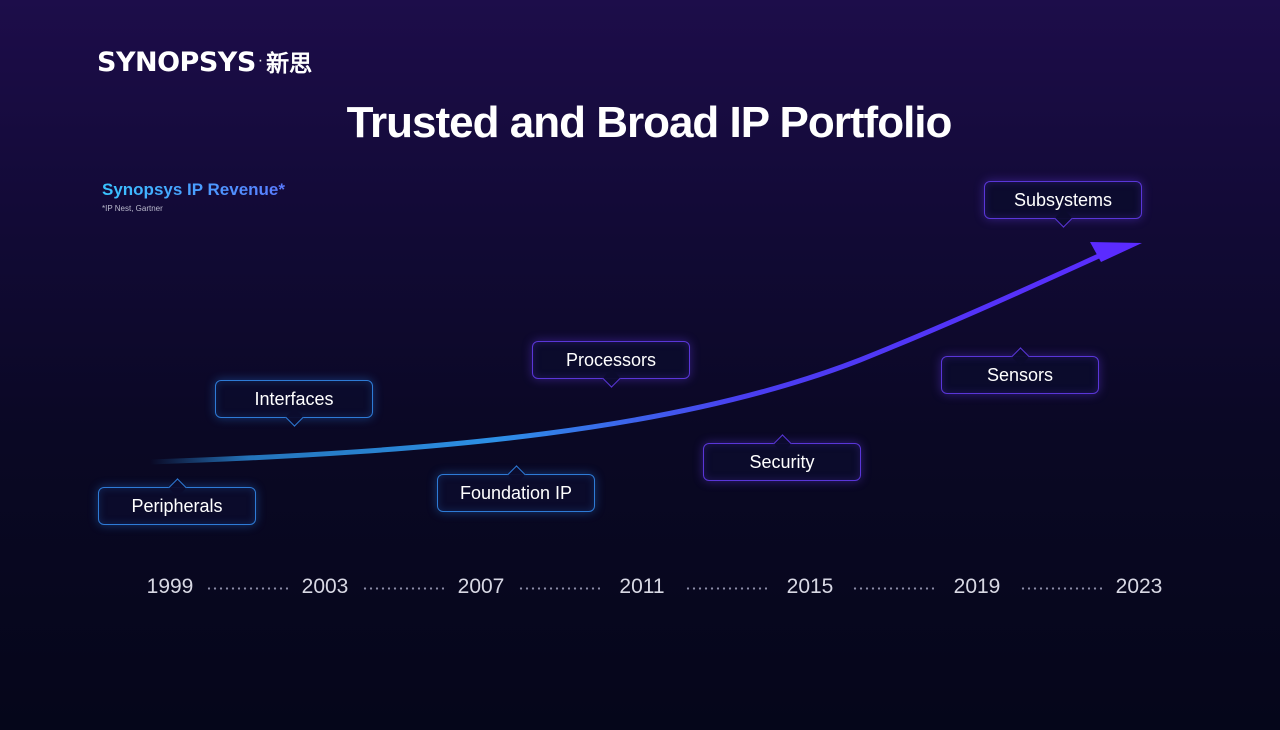  What do you see at coordinates (810, 586) in the screenshot?
I see `year-label-2015: 2015` at bounding box center [810, 586].